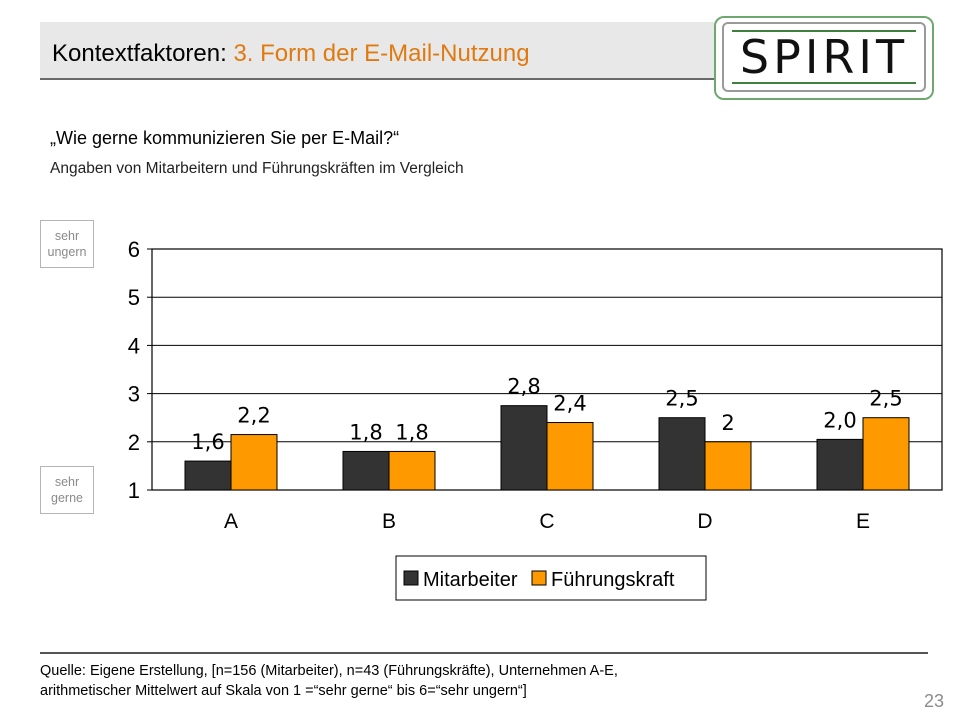  Describe the element at coordinates (366, 470) in the screenshot. I see `bar-mitarbeiter-b` at that location.